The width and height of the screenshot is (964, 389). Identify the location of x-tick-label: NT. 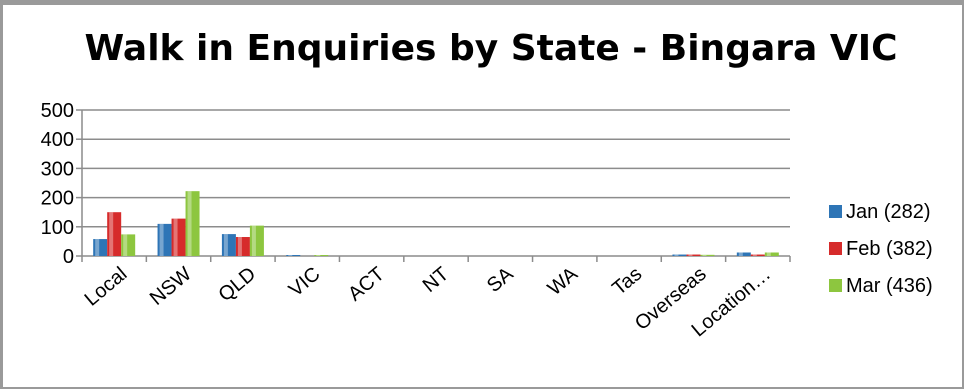
(436, 280).